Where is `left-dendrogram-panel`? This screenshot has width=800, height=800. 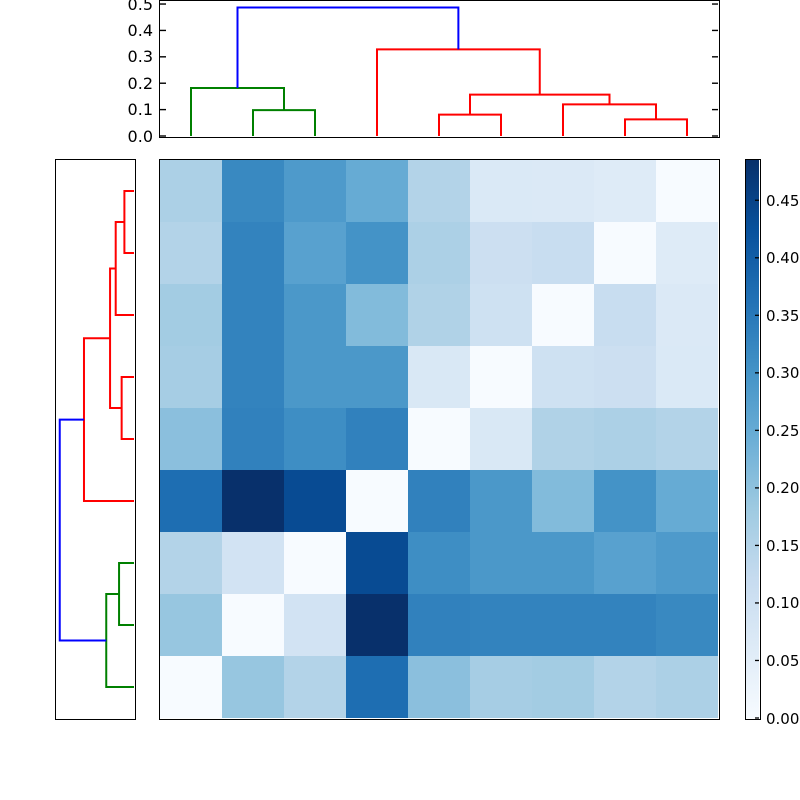 left-dendrogram-panel is located at coordinates (95, 439).